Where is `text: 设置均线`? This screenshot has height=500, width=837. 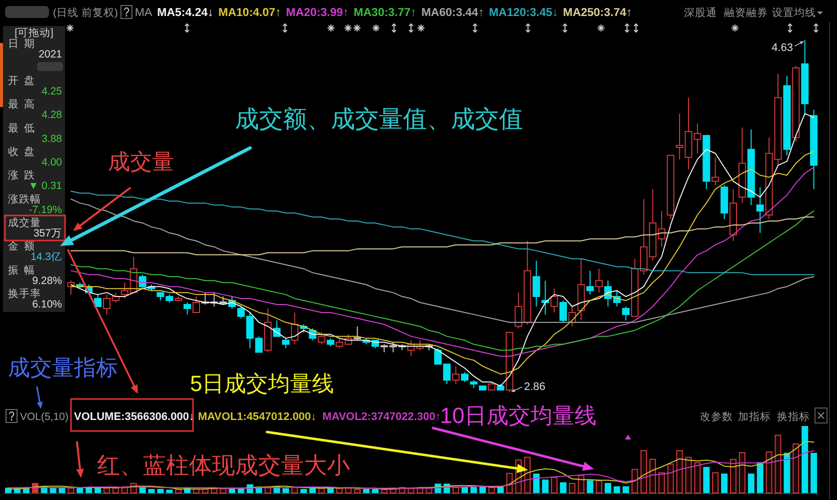
text: 设置均线 is located at coordinates (794, 12).